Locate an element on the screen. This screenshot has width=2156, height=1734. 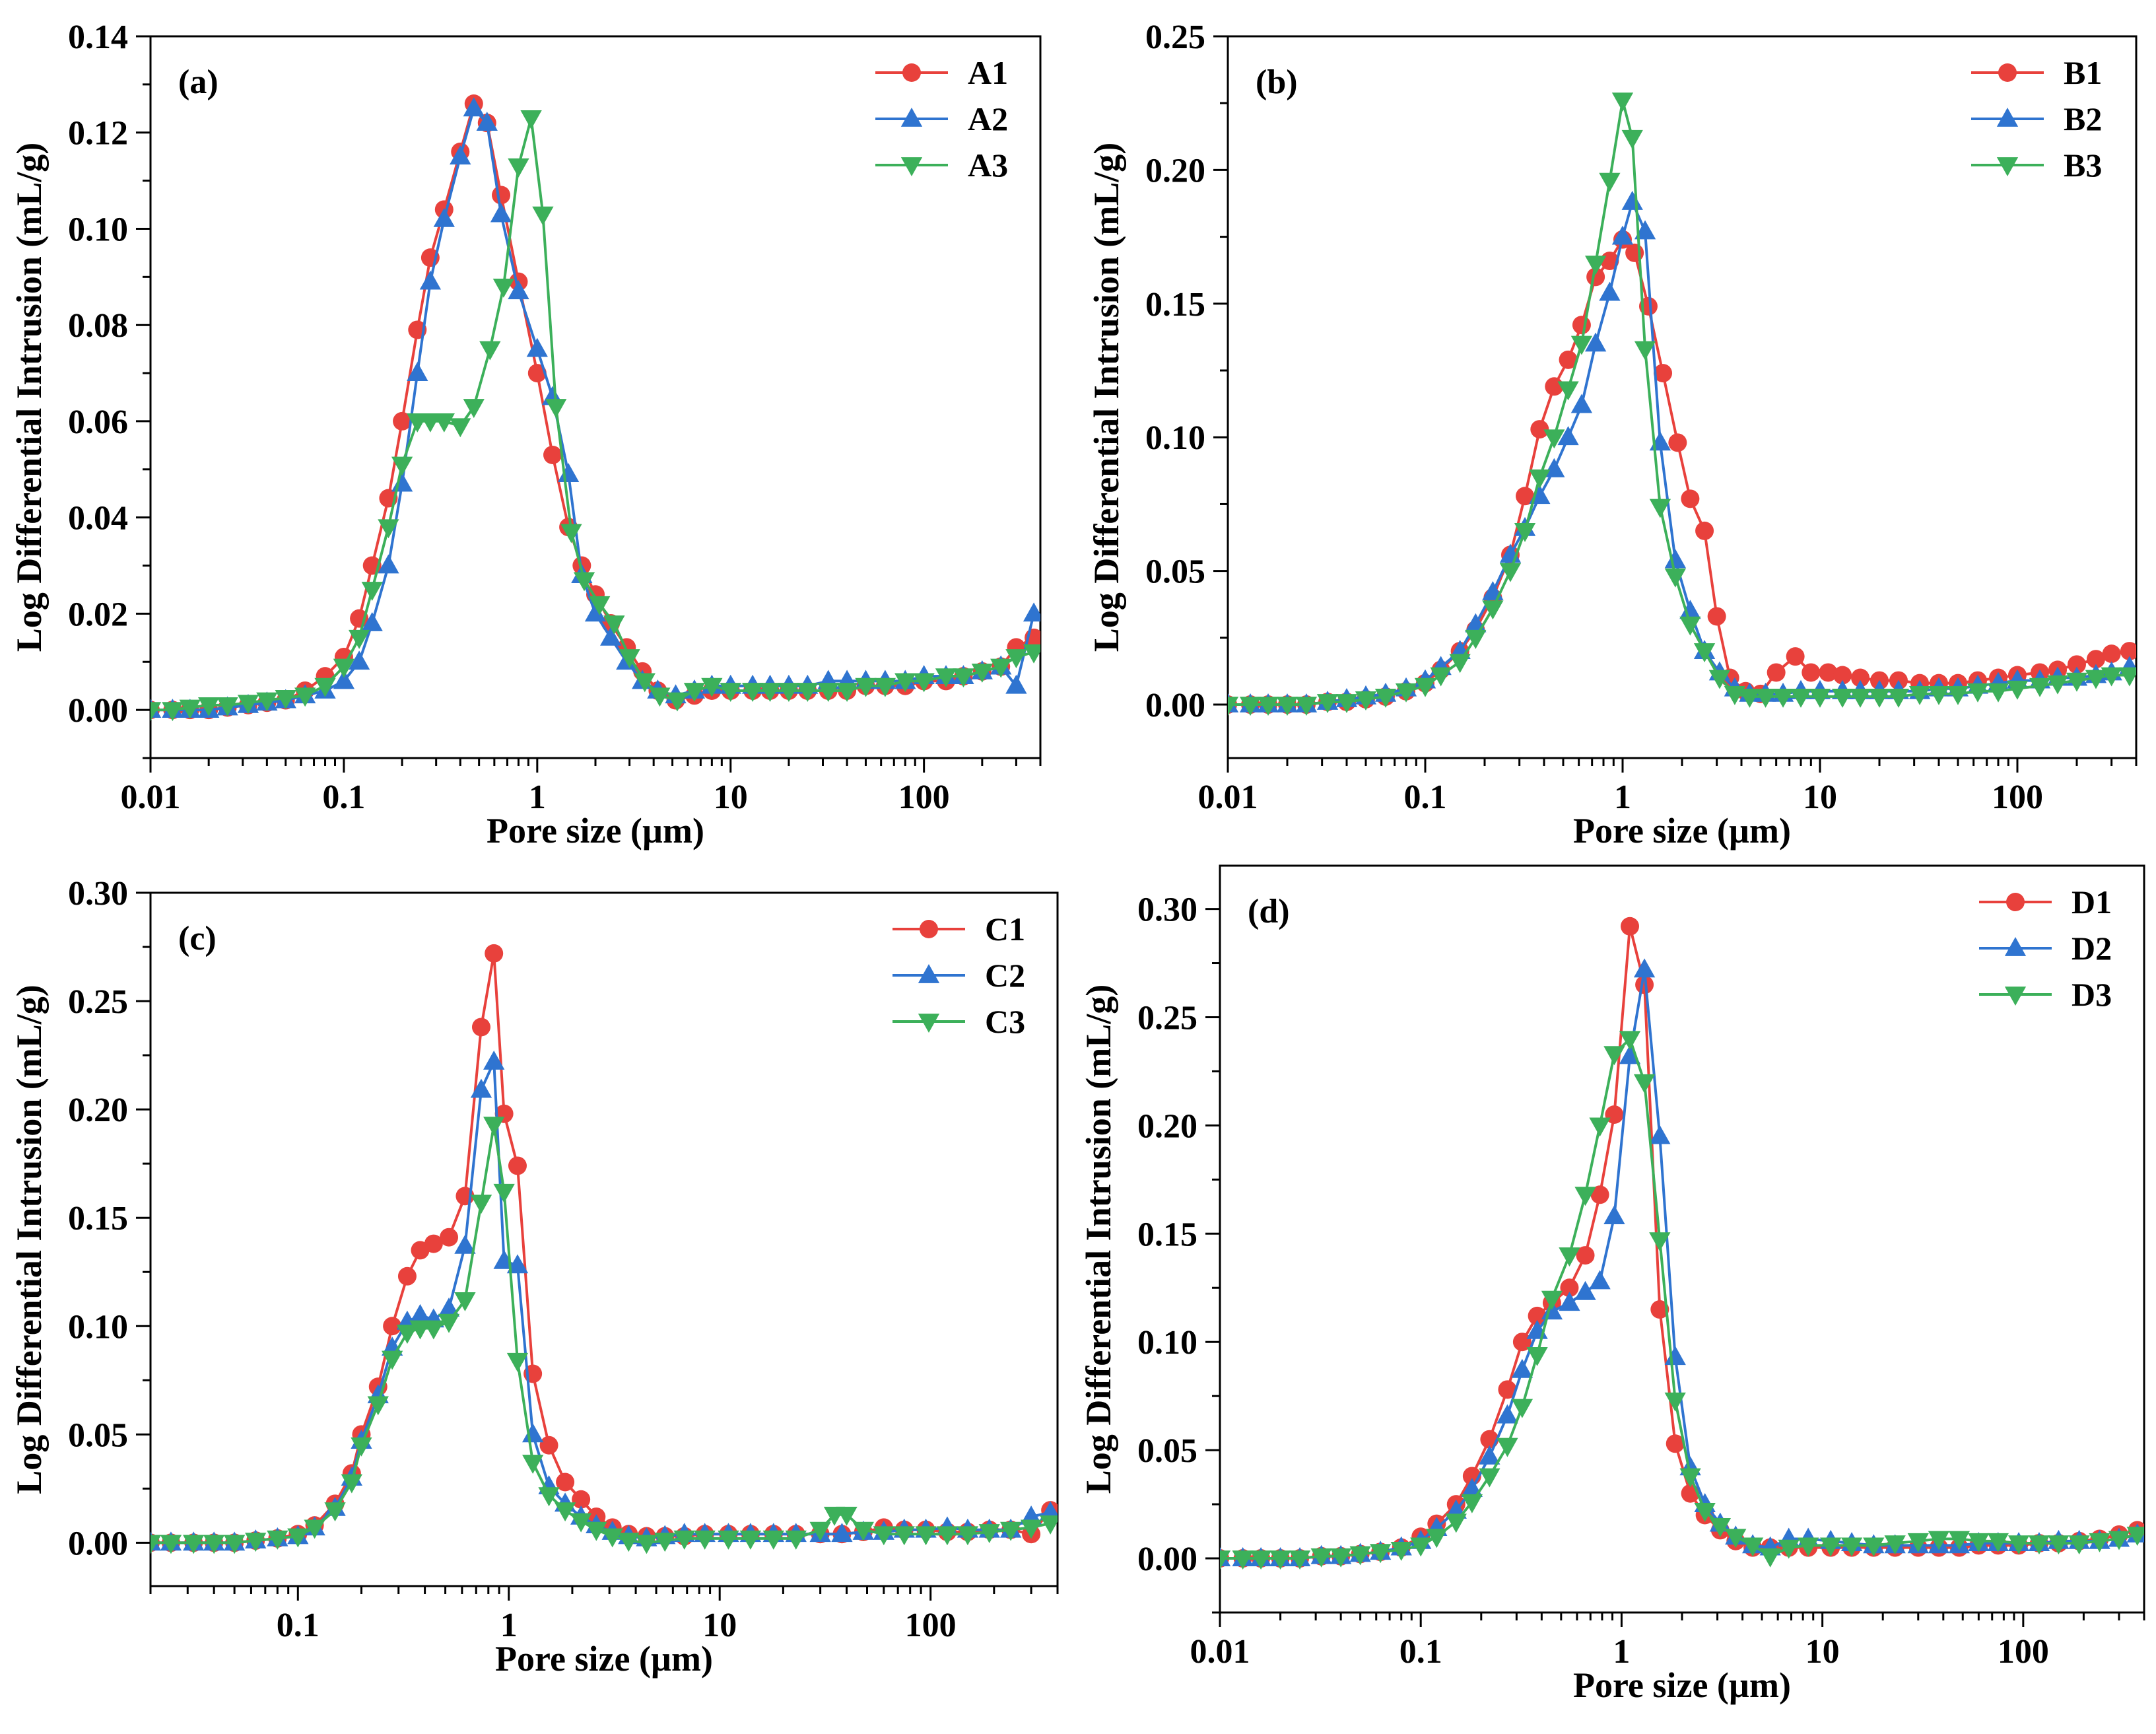
panel-c-x-axis-title: Pore size (µm) is located at coordinates (604, 1659).